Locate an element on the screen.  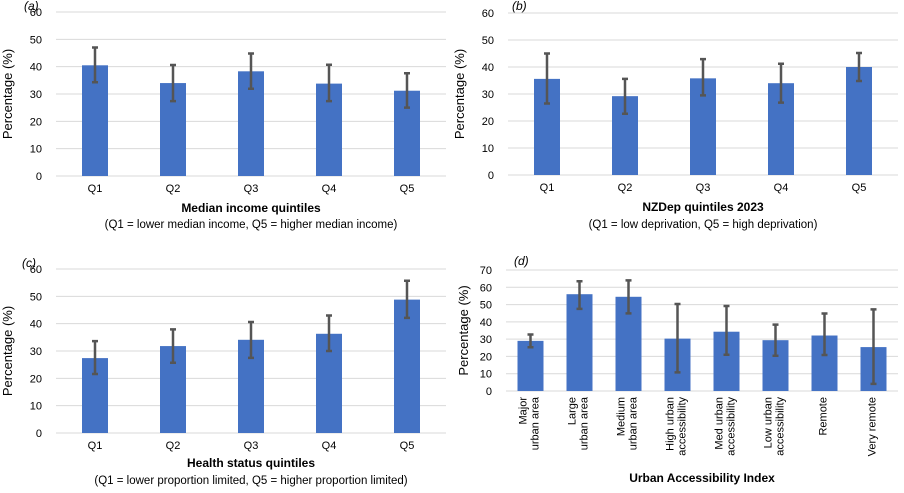
x-tick-label: Mediumurban area is located at coordinates (628, 423).